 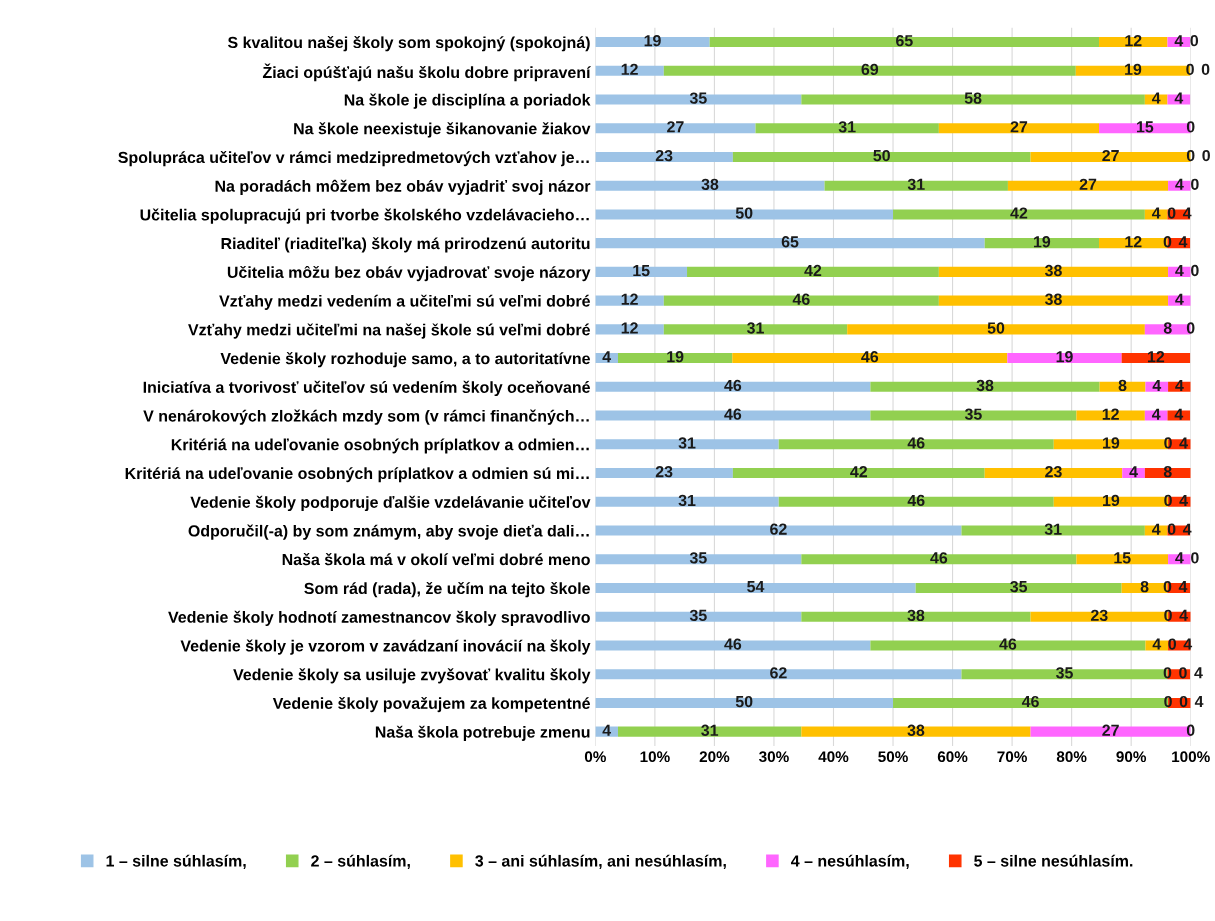 What do you see at coordinates (1191, 757) in the screenshot?
I see `x-tick-label: 100%` at bounding box center [1191, 757].